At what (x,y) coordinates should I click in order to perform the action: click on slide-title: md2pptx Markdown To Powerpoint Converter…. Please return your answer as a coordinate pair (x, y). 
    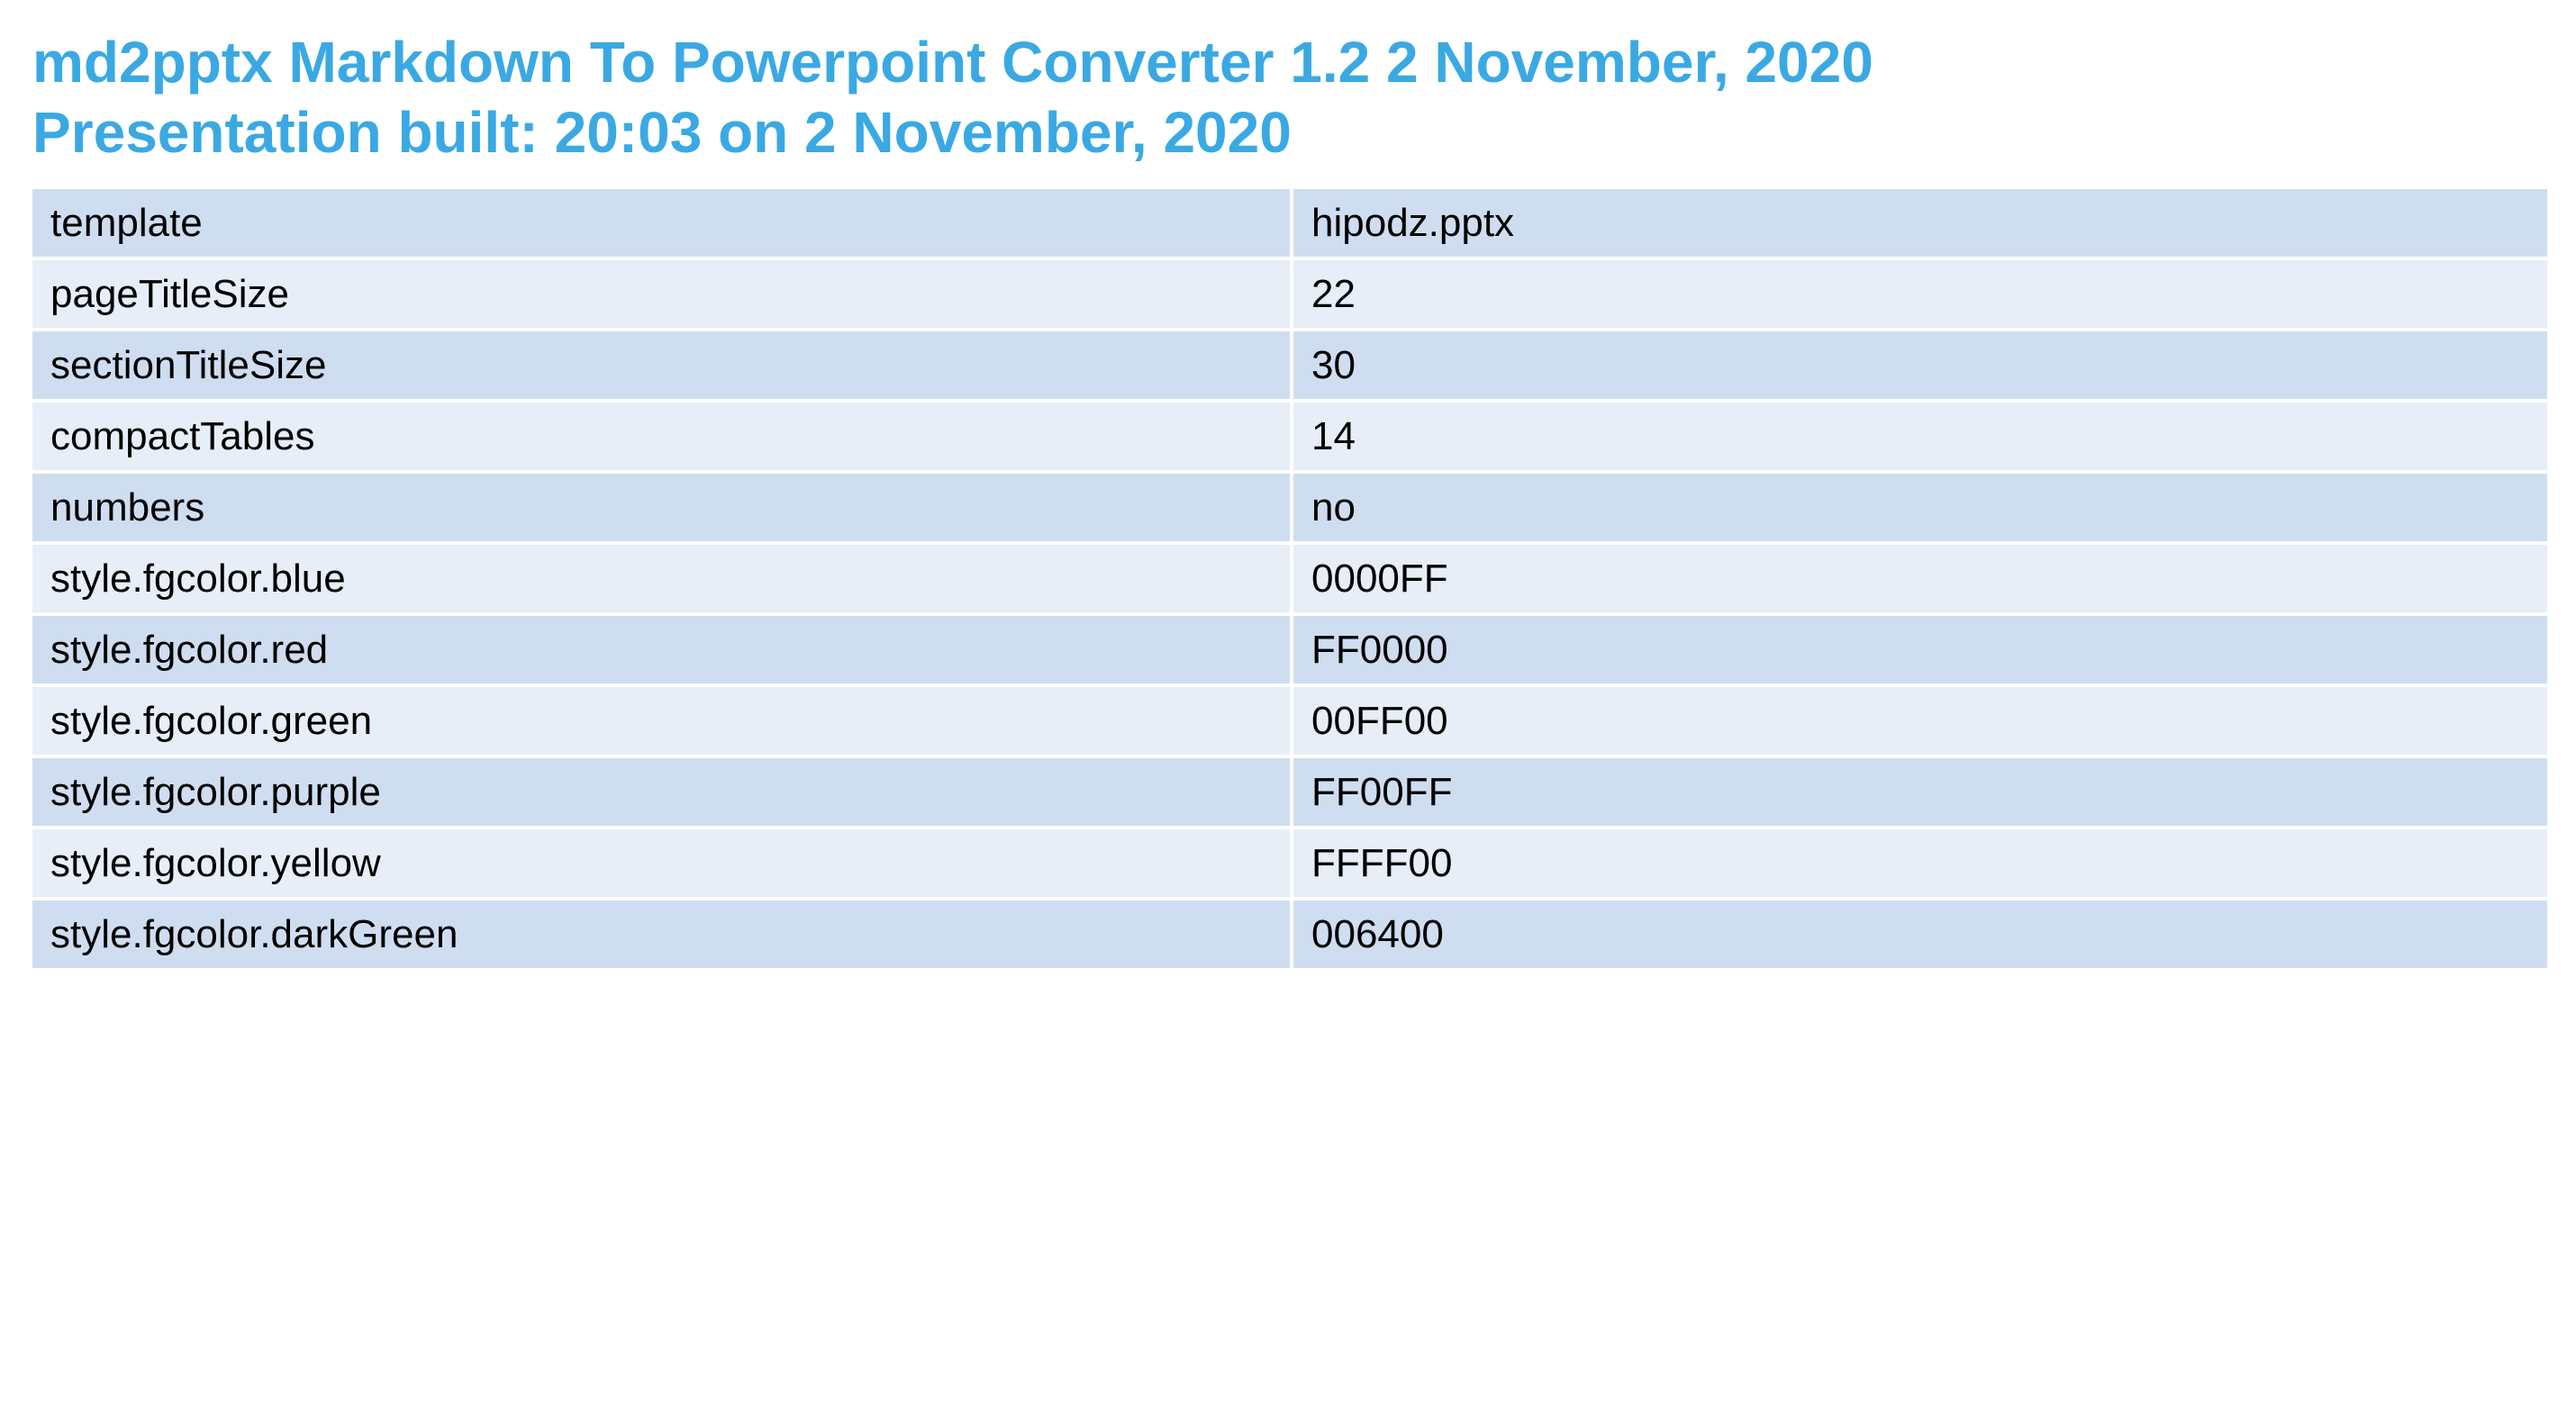
    Looking at the image, I should click on (952, 97).